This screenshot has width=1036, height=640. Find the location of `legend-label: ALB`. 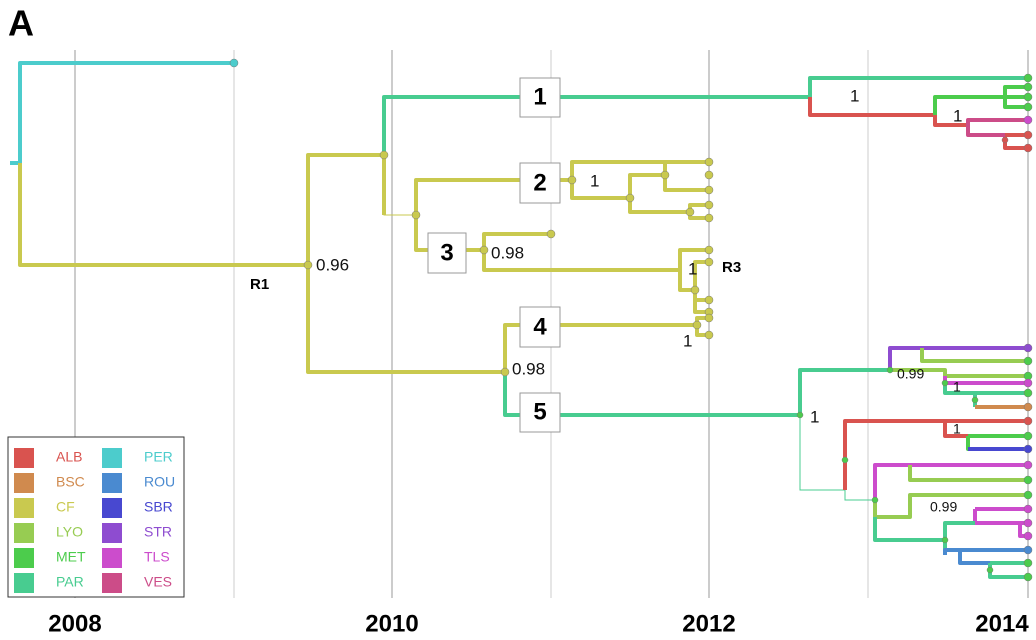

legend-label: ALB is located at coordinates (69, 457).